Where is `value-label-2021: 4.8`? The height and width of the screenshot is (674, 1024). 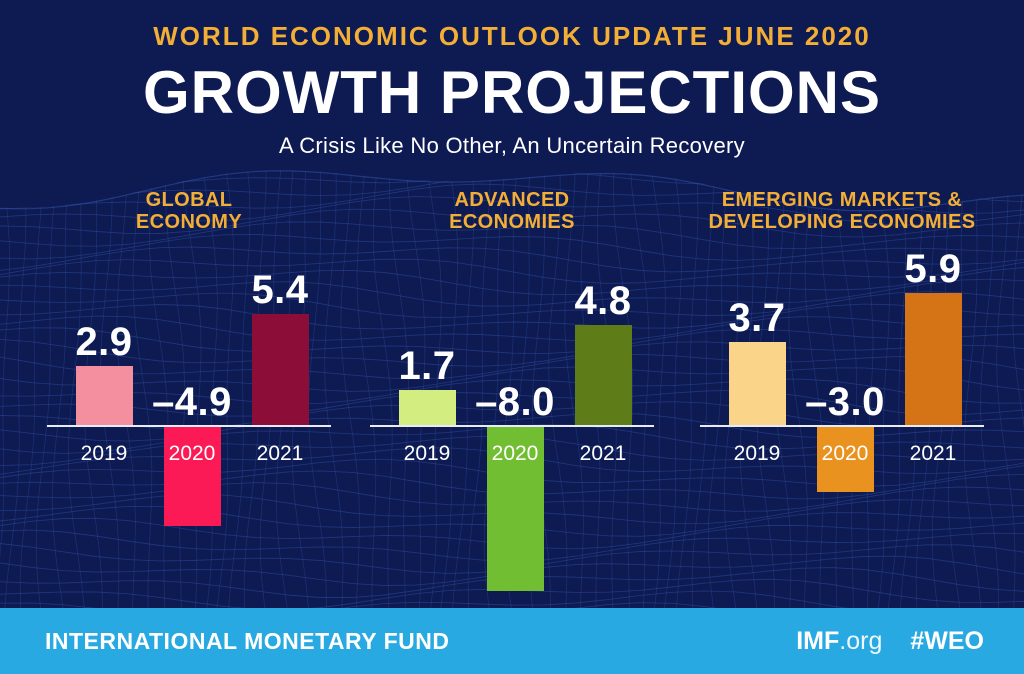
value-label-2021: 4.8 is located at coordinates (603, 301).